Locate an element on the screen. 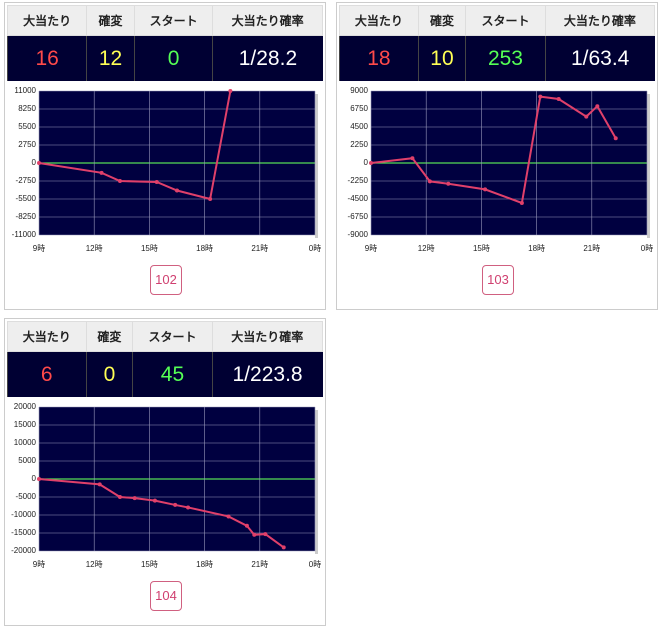 The width and height of the screenshot is (663, 632). stats-table: 大当たり 確変 スタート 大当たり確率 18 10 253 1/63.4 is located at coordinates (497, 43).